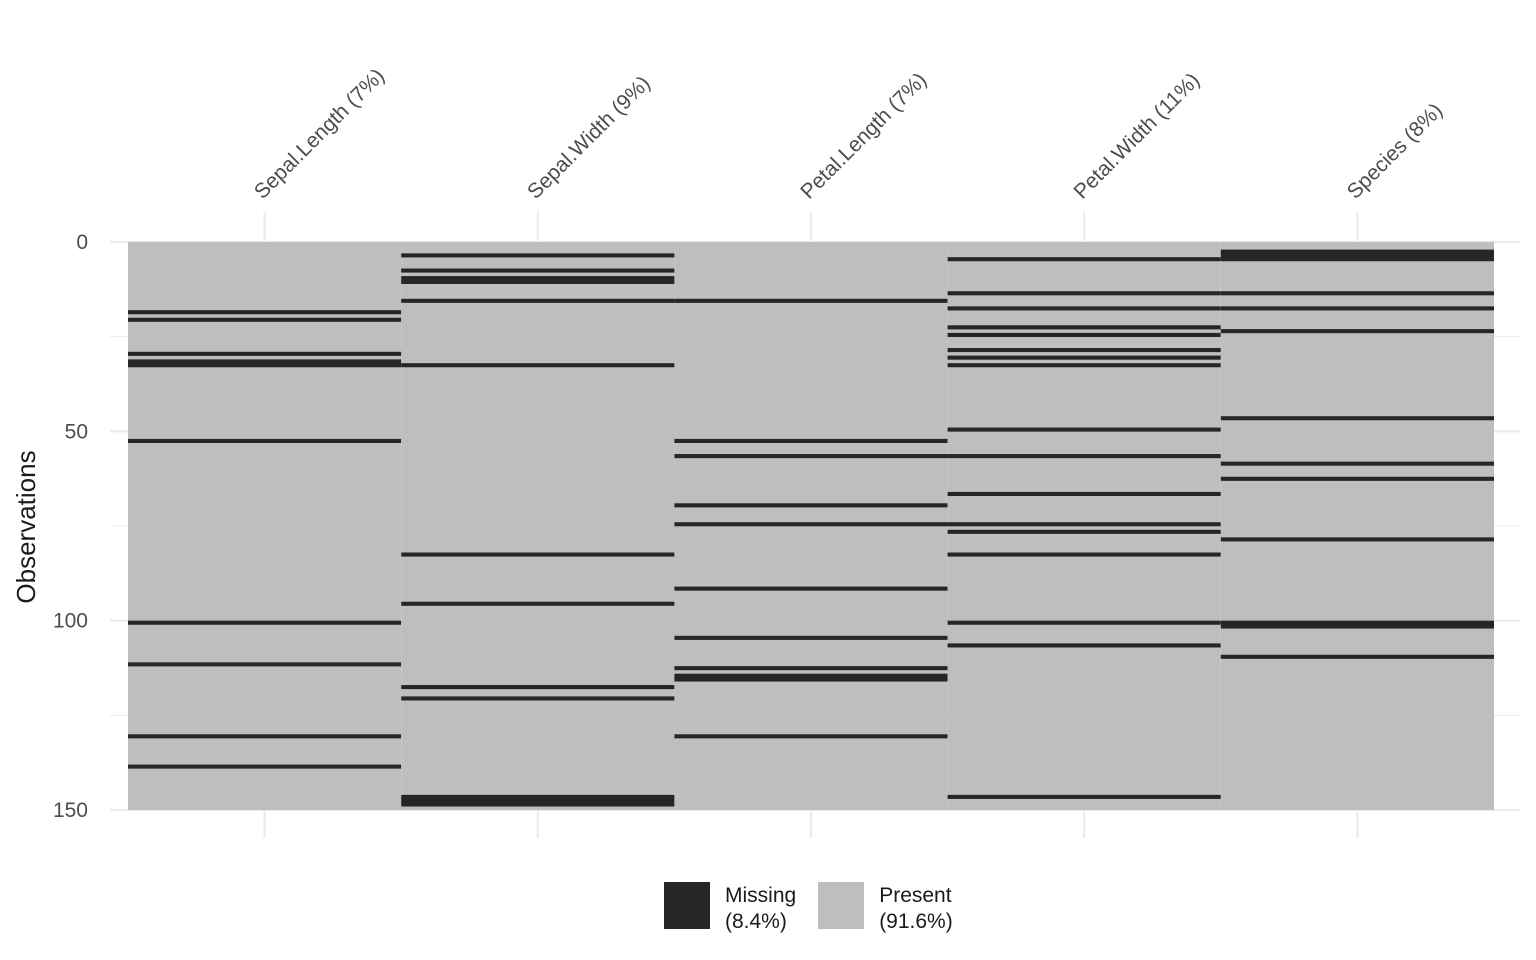 Image resolution: width=1536 pixels, height=960 pixels. I want to click on y-tick-label: 50, so click(76, 431).